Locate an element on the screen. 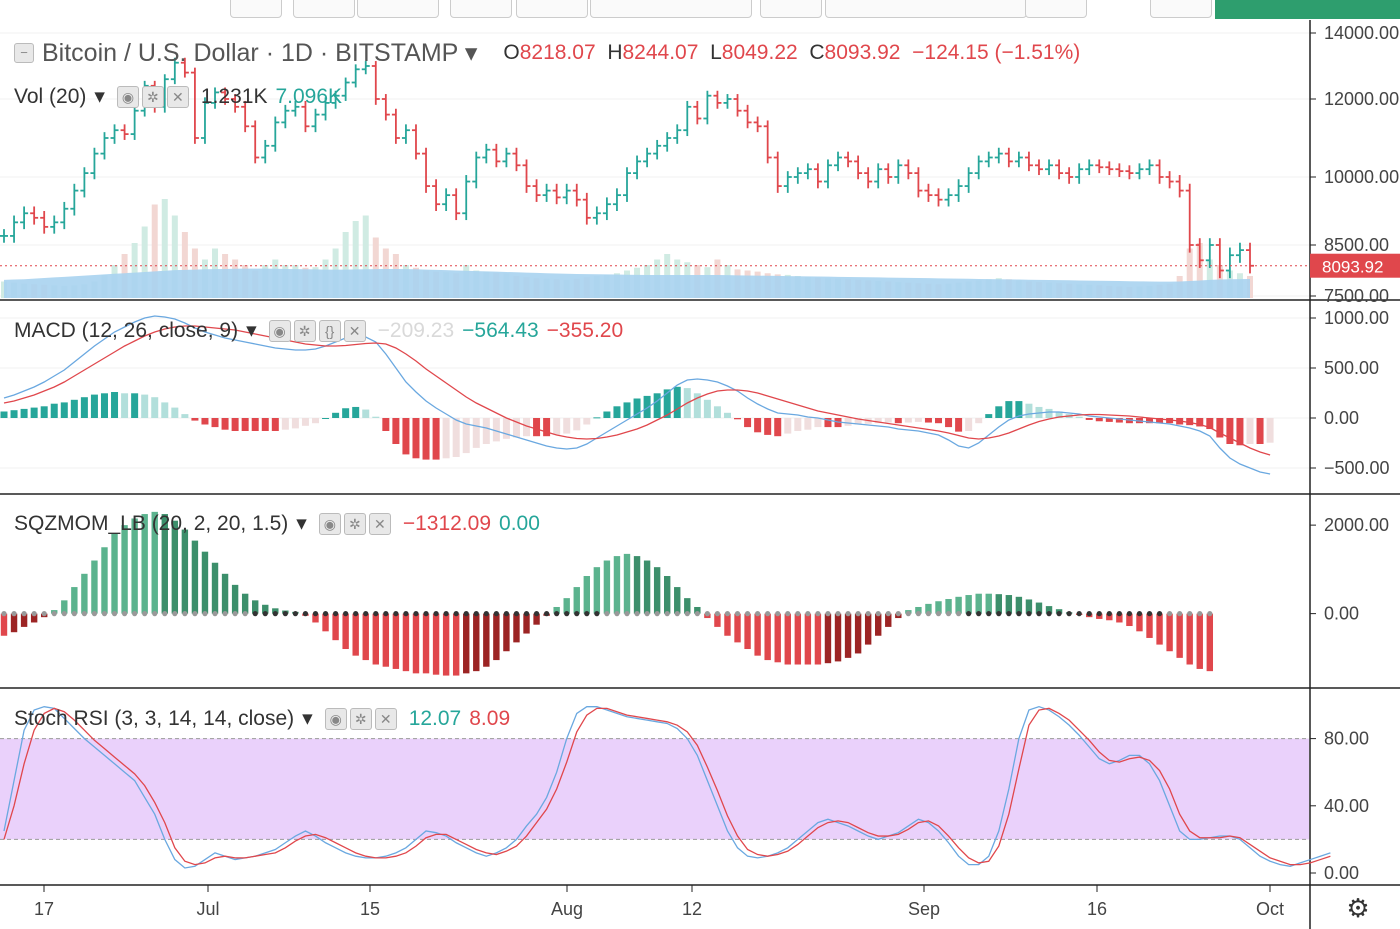 The image size is (1400, 929). y-tick-label: 0.00 is located at coordinates (1341, 418).